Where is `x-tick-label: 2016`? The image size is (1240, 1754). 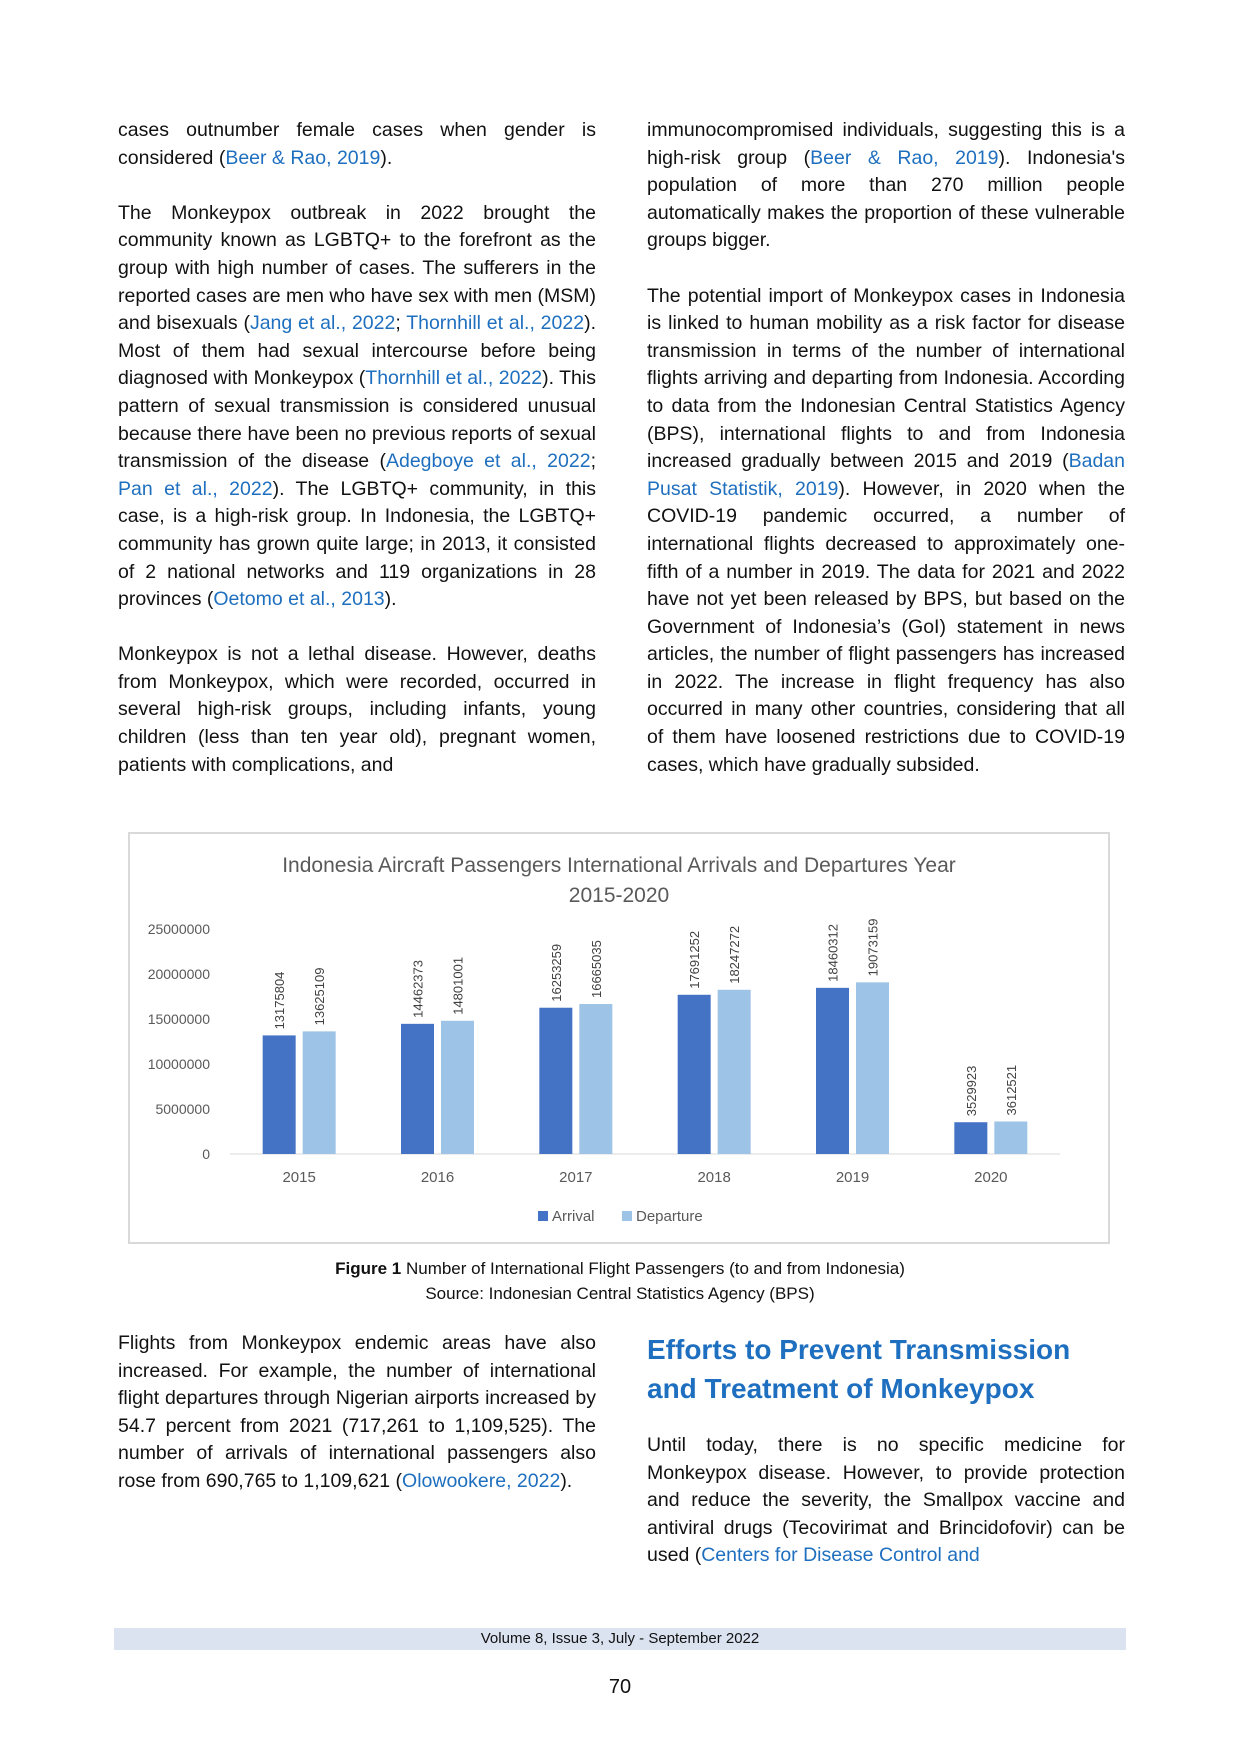
x-tick-label: 2016 is located at coordinates (437, 1177).